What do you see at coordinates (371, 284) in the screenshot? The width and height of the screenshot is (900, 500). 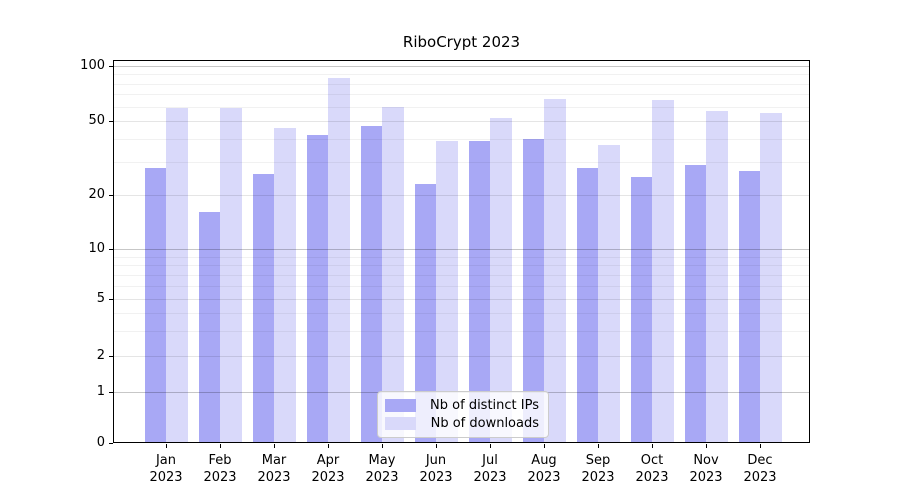 I see `bar-distinct-ips-may` at bounding box center [371, 284].